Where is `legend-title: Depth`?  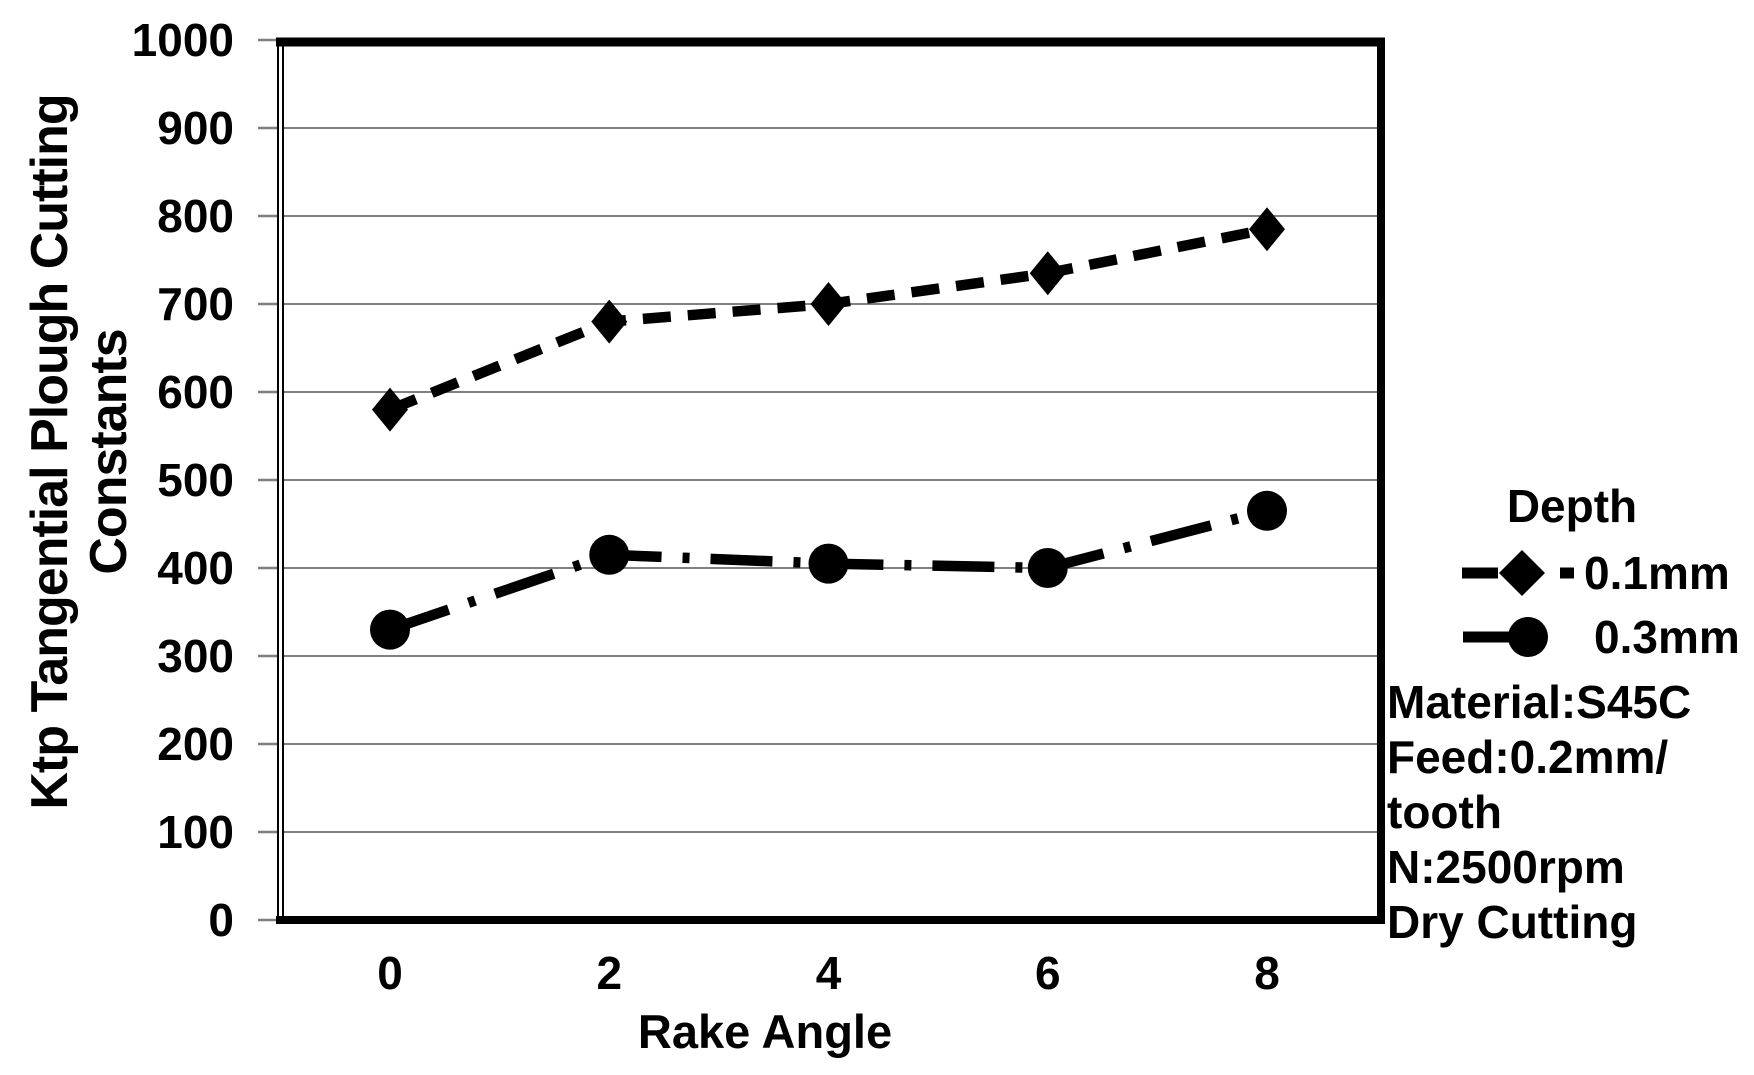
legend-title: Depth is located at coordinates (1572, 506).